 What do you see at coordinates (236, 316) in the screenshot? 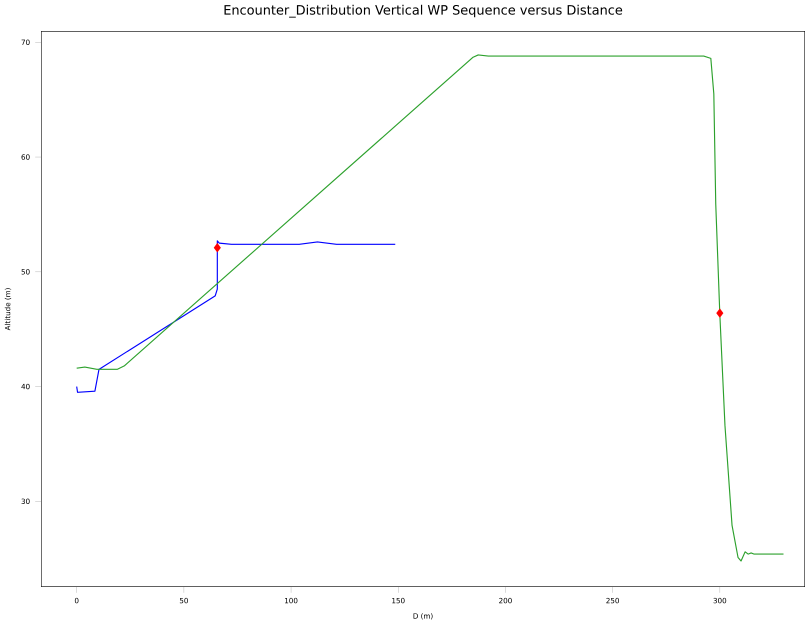
I see `line-series` at bounding box center [236, 316].